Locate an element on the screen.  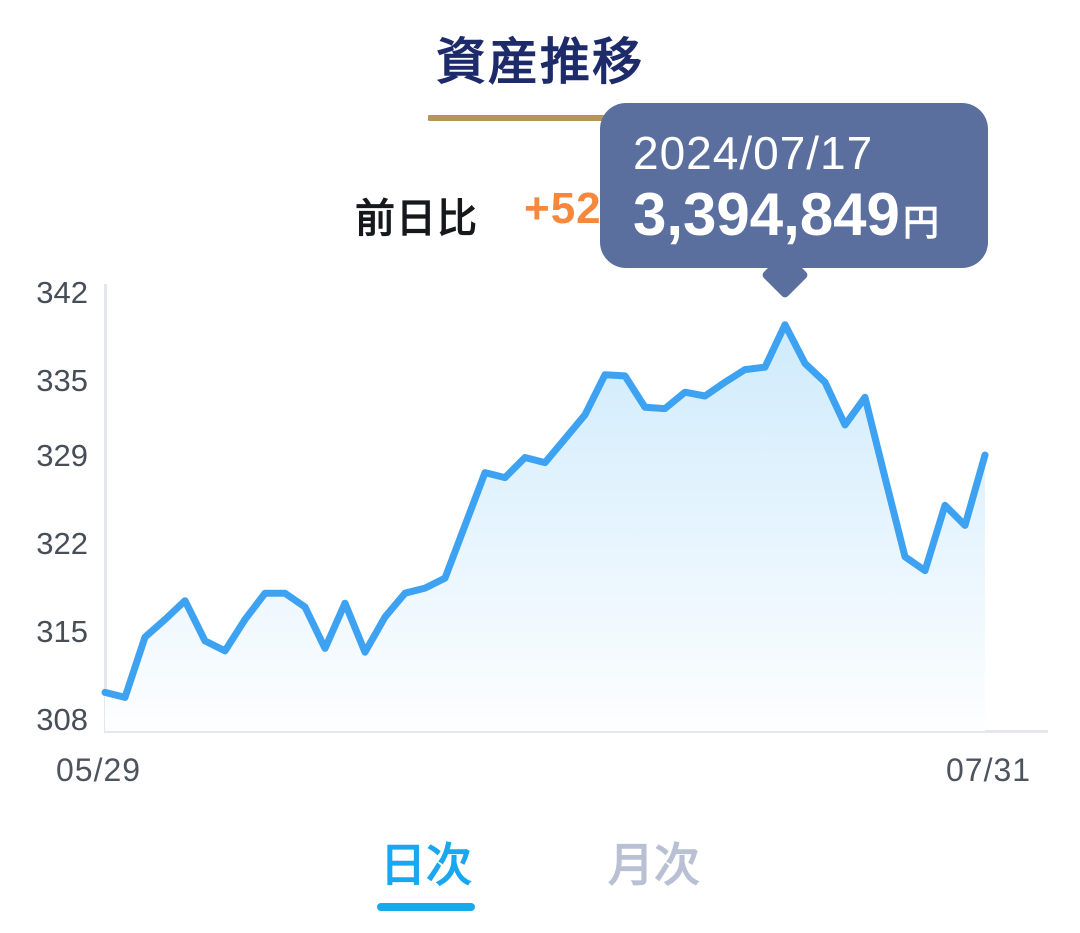
x-axis-start-label: 05/29 is located at coordinates (99, 770).